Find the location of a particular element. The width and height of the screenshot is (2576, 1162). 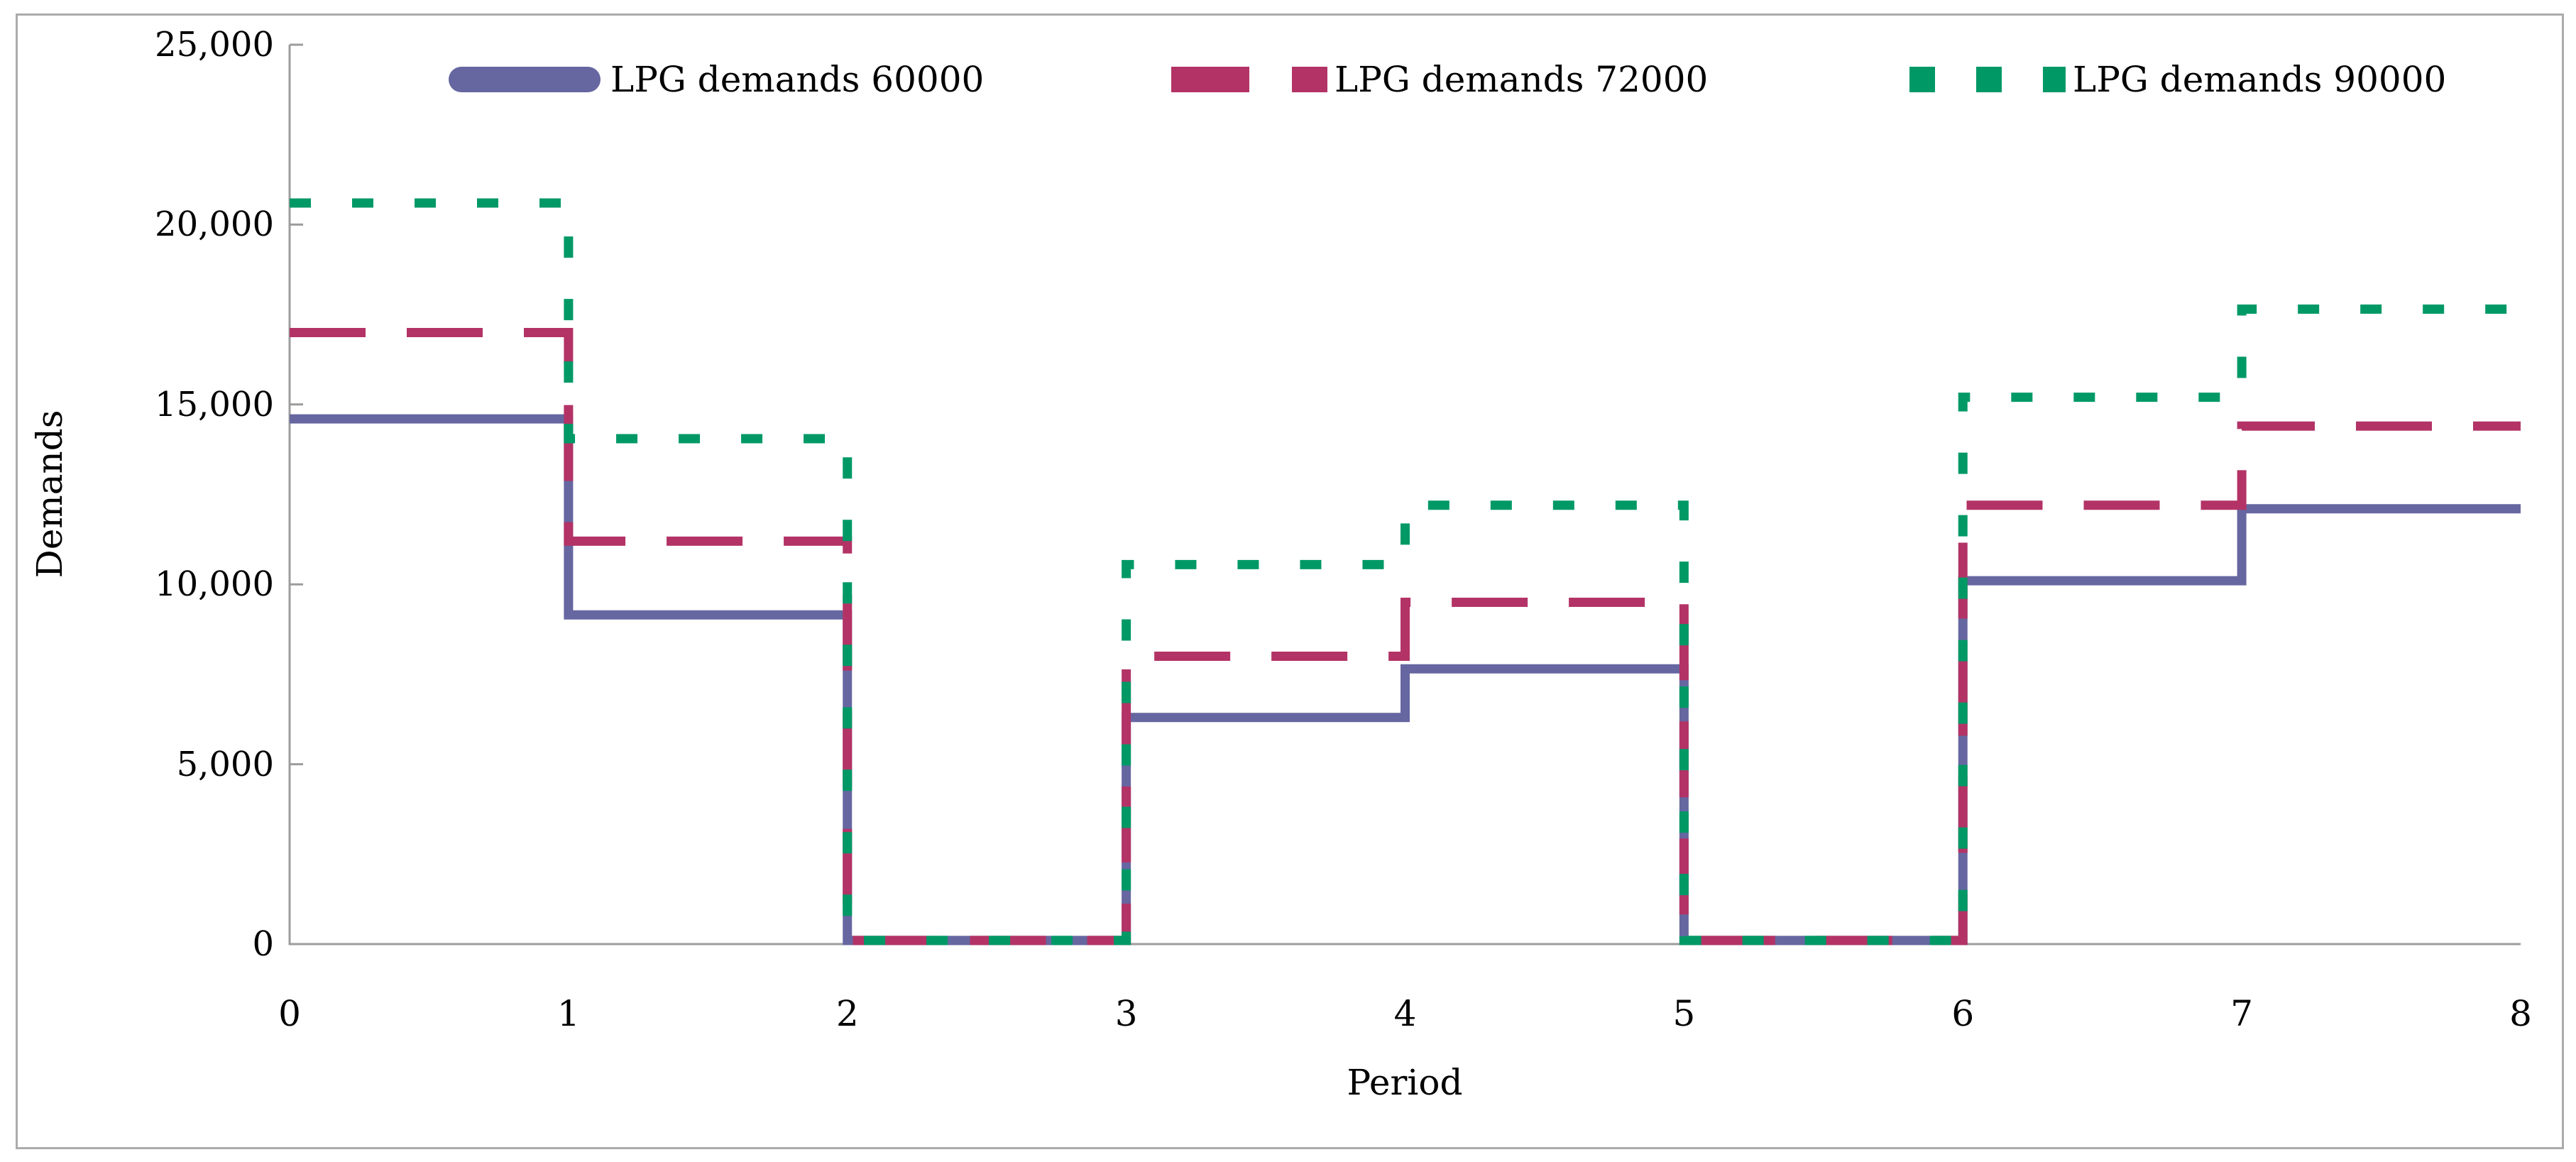

x-axis-tick-label: 2 is located at coordinates (847, 1013).